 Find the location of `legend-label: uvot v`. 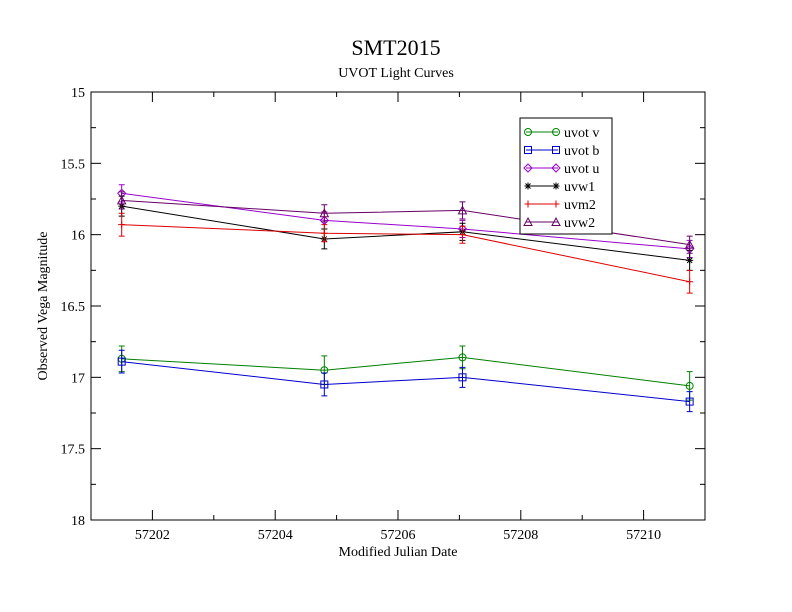

legend-label: uvot v is located at coordinates (581, 133).